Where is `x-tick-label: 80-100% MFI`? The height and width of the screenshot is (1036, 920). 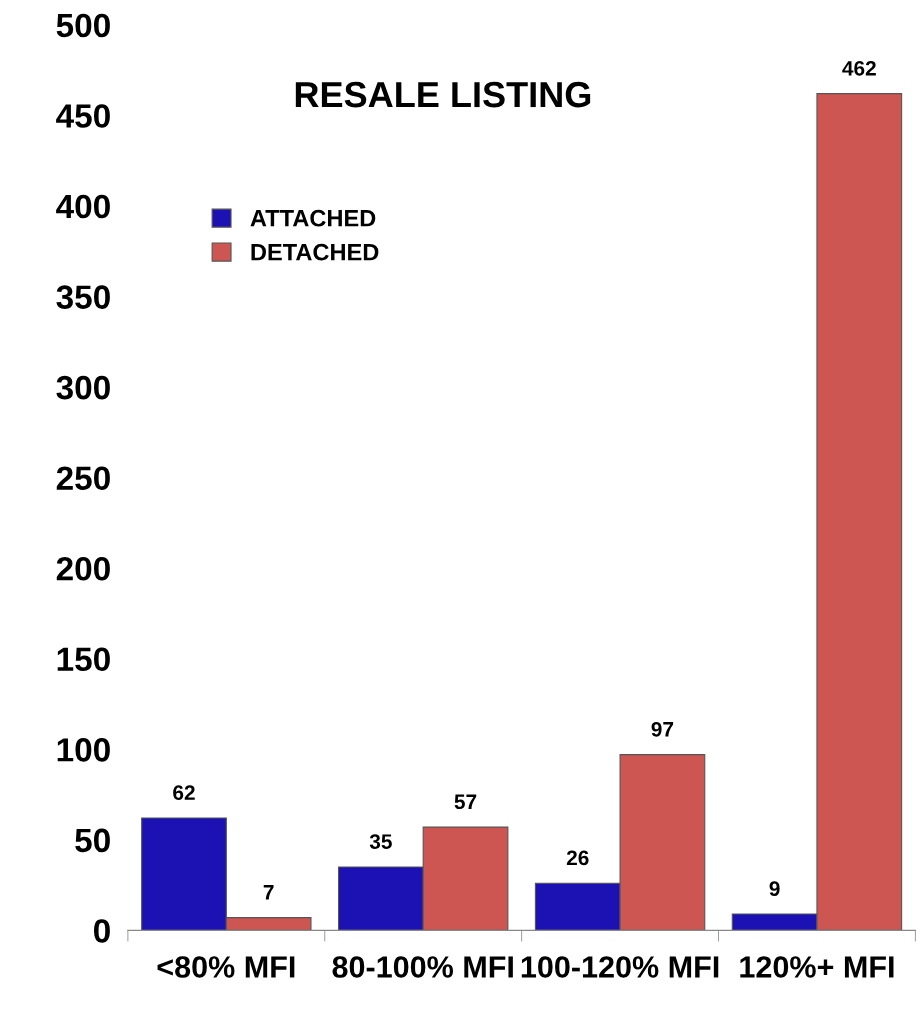 x-tick-label: 80-100% MFI is located at coordinates (422, 967).